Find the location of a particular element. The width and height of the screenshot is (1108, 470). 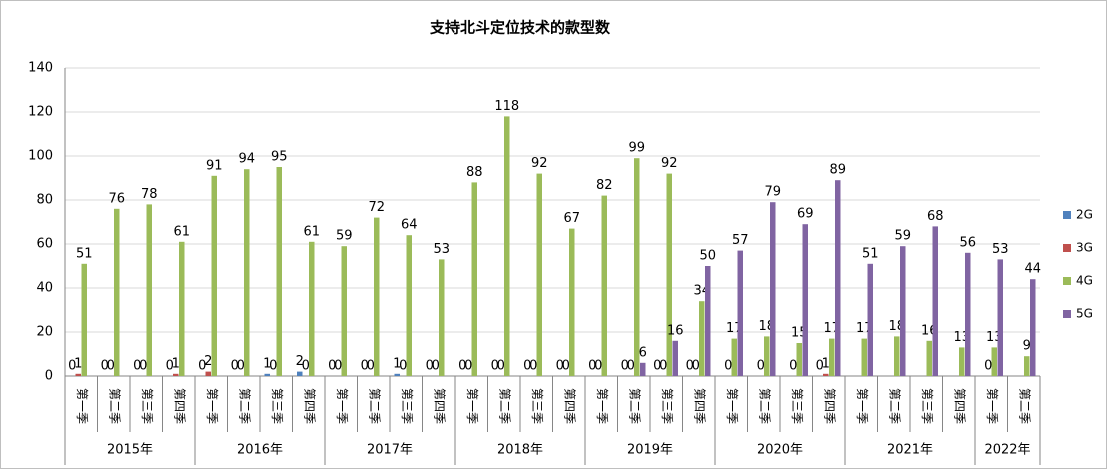

data-label: 53 is located at coordinates (441, 249).